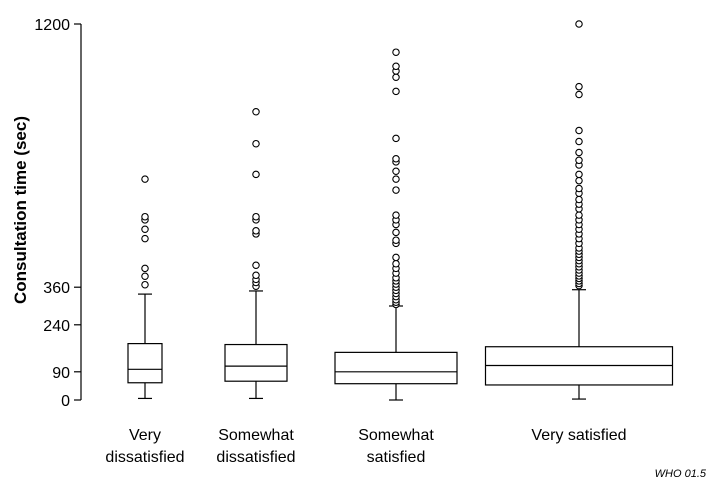  Describe the element at coordinates (578, 435) in the screenshot. I see `category-label: Very satisfied` at that location.